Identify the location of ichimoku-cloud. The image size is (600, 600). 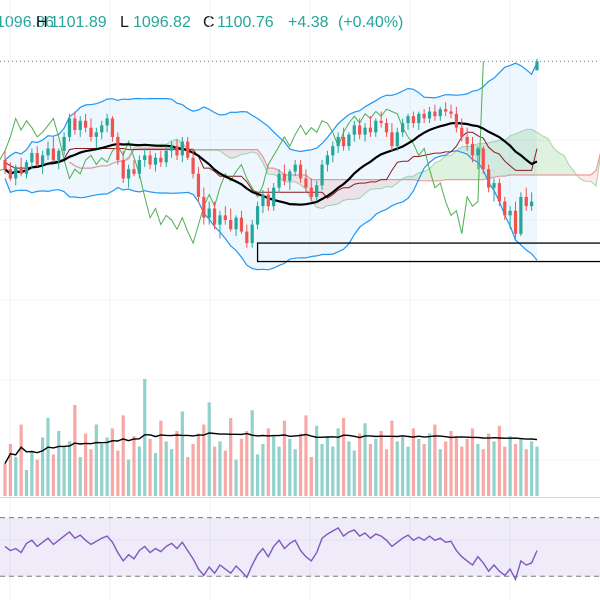
(334, 169).